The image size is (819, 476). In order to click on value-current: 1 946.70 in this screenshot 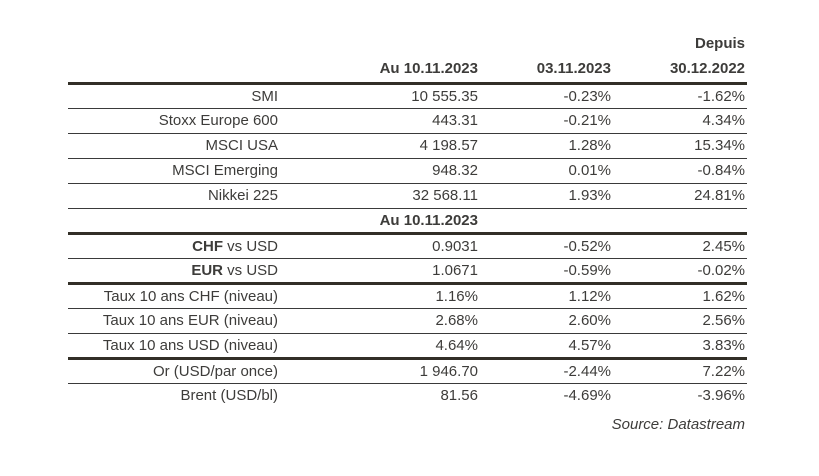, I will do `click(380, 371)`.